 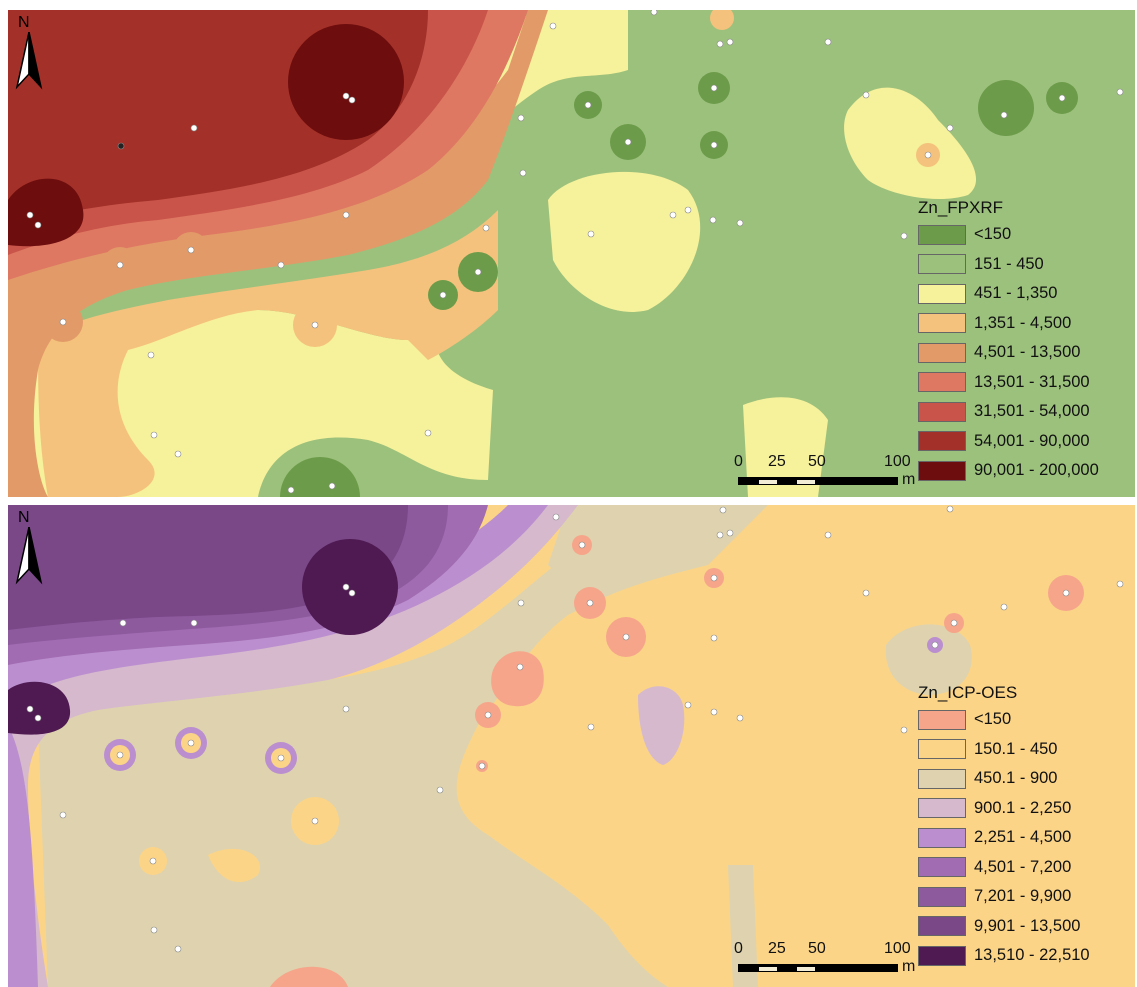 I want to click on legend-label: 151 - 450, so click(x=1009, y=263).